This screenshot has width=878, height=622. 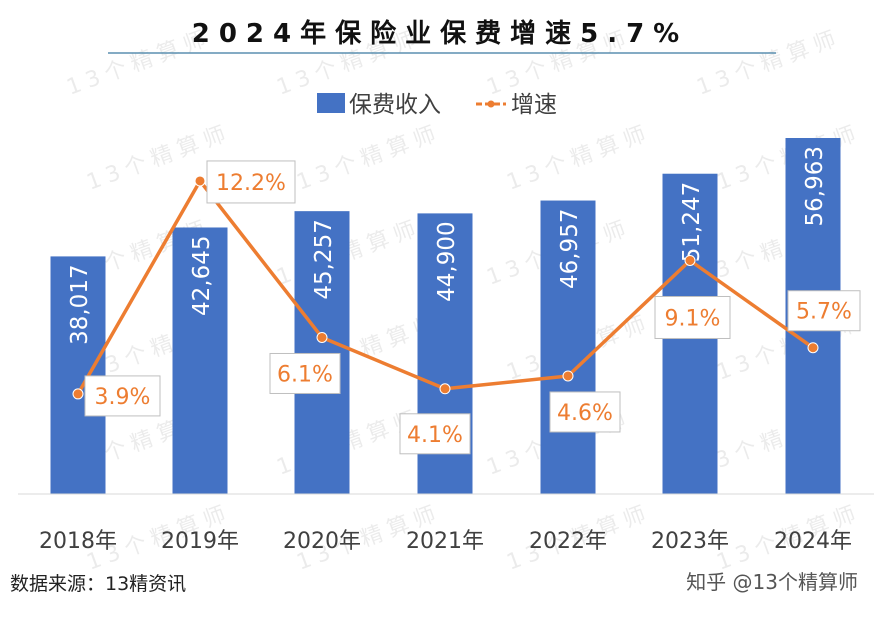 What do you see at coordinates (568, 541) in the screenshot?
I see `x-tick-label: 2022年` at bounding box center [568, 541].